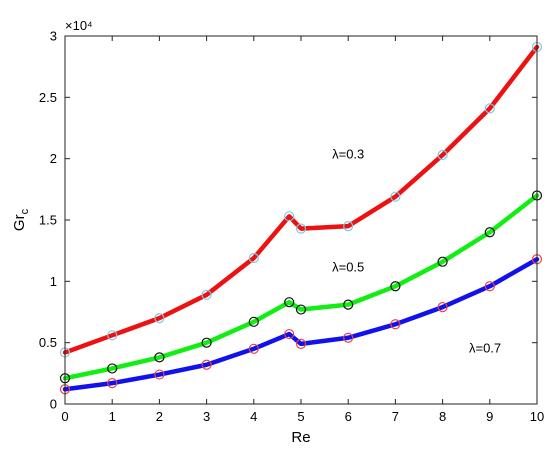 The image size is (550, 454). What do you see at coordinates (253, 416) in the screenshot?
I see `x-tick-label: 4` at bounding box center [253, 416].